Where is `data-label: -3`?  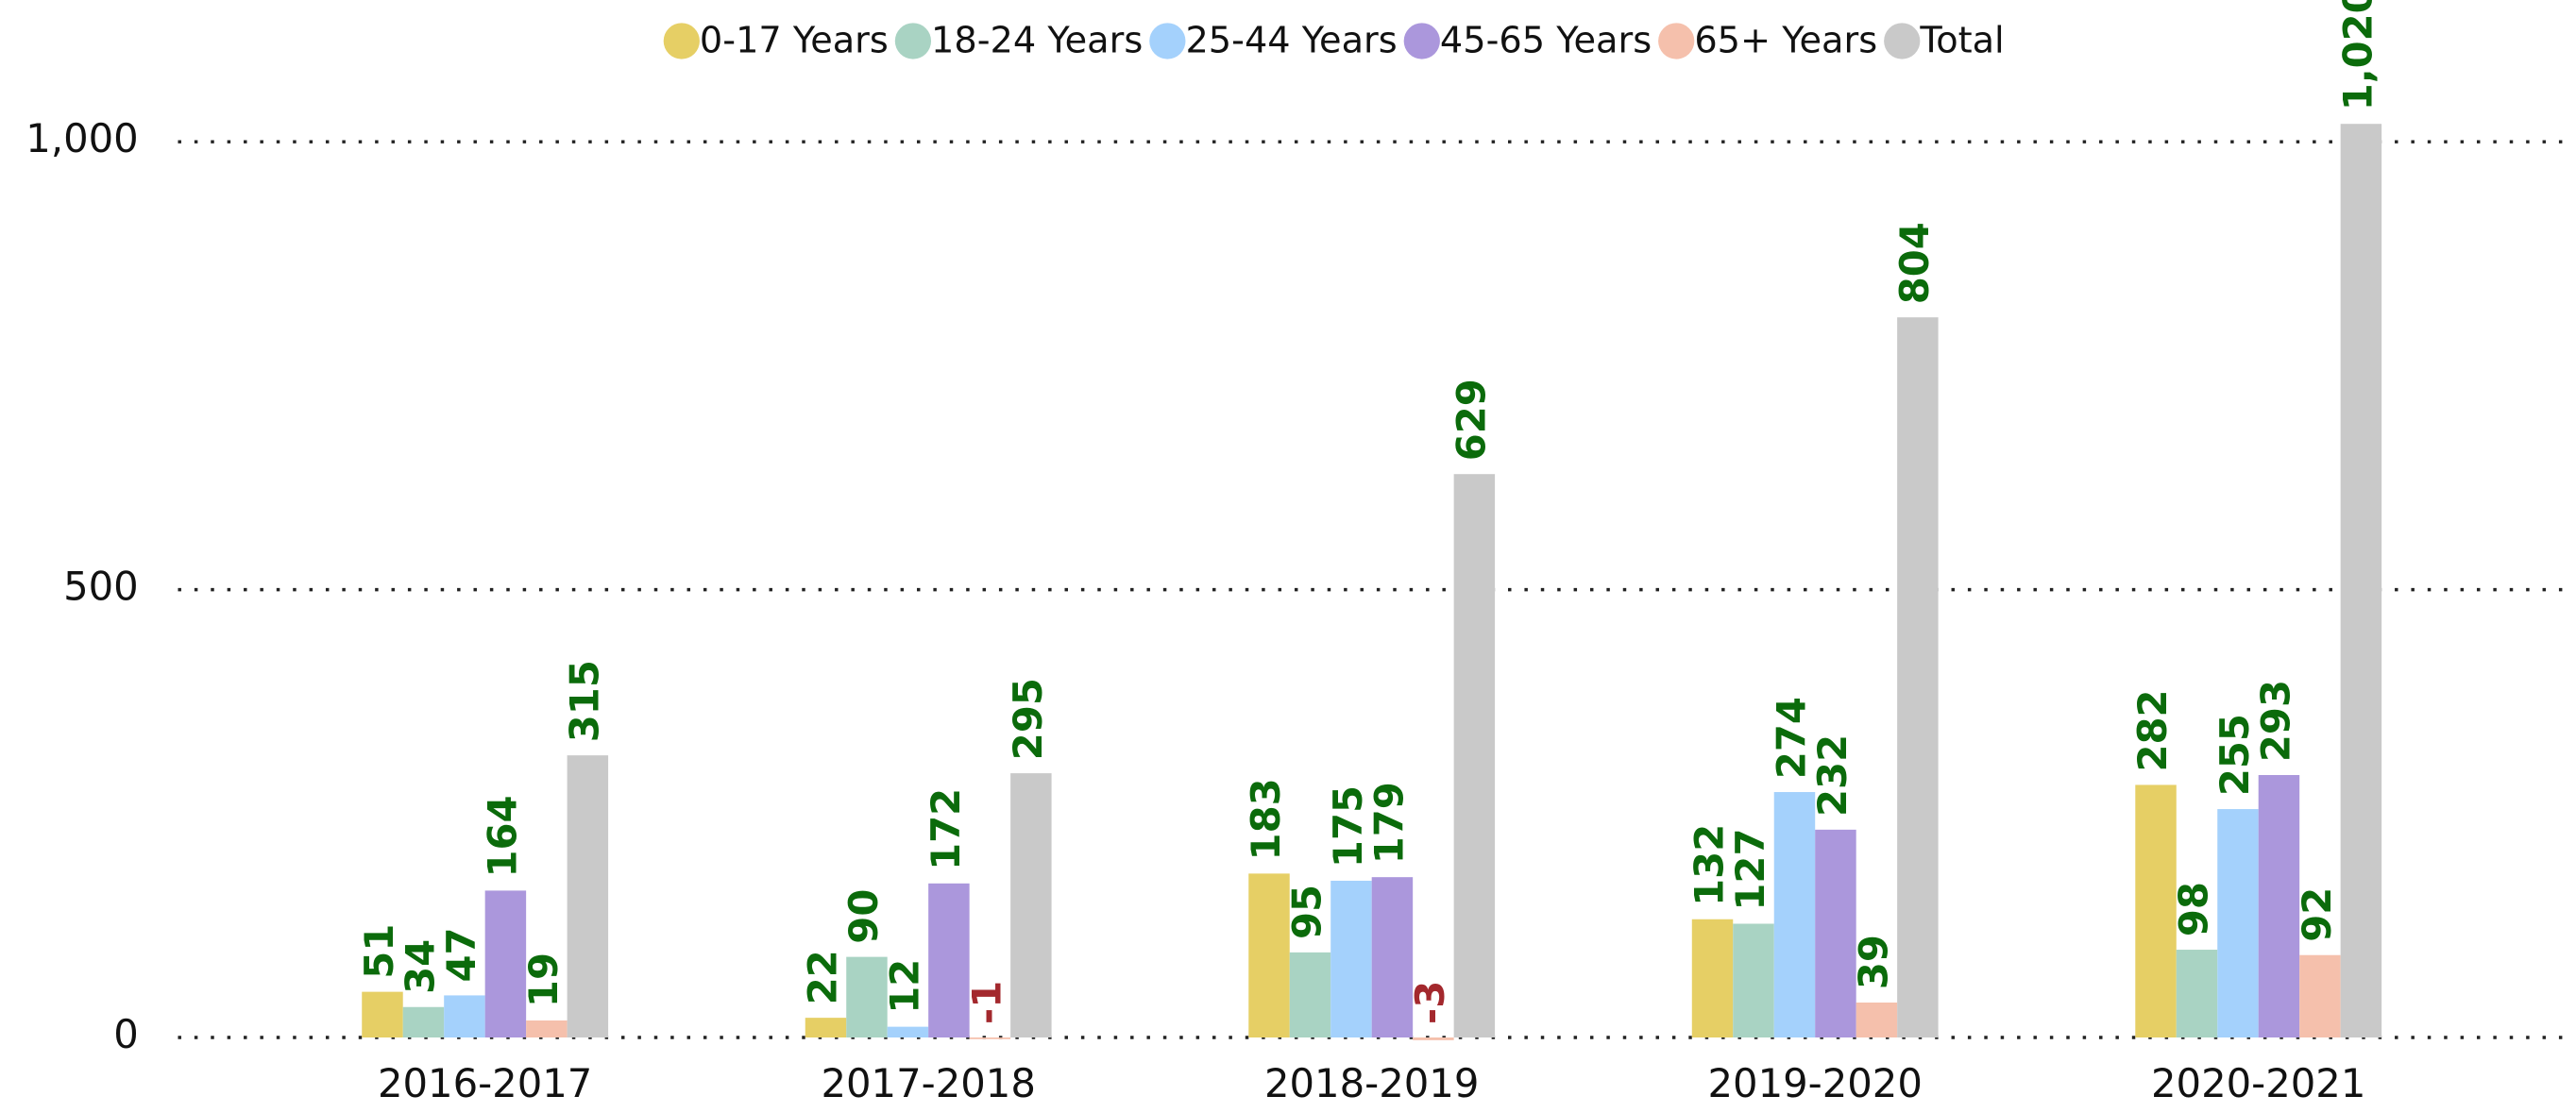
data-label: -3 is located at coordinates (1430, 1003).